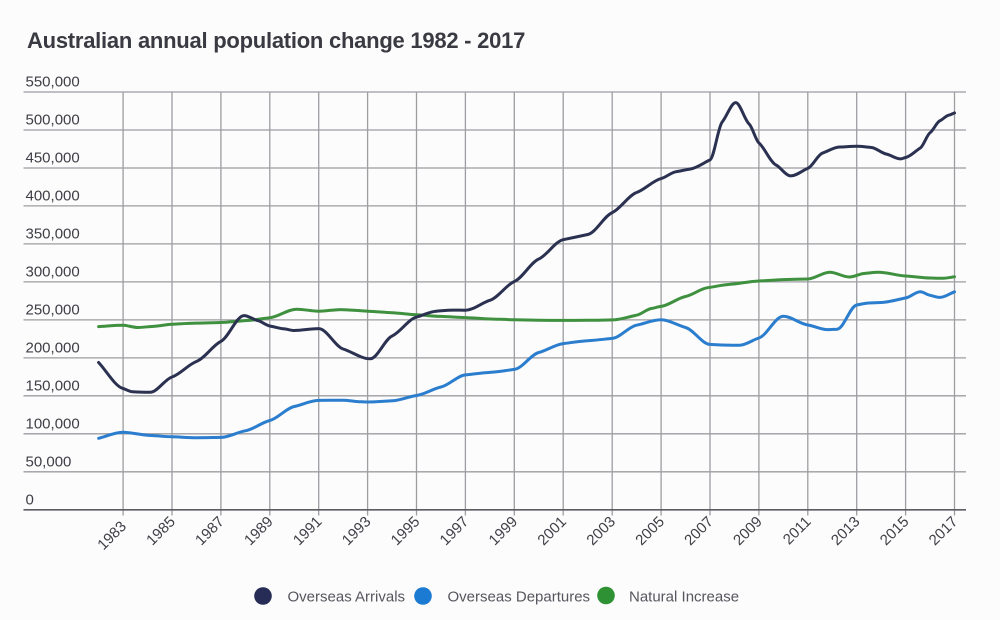 The height and width of the screenshot is (620, 1000). What do you see at coordinates (748, 531) in the screenshot?
I see `svg-text: 2009` at bounding box center [748, 531].